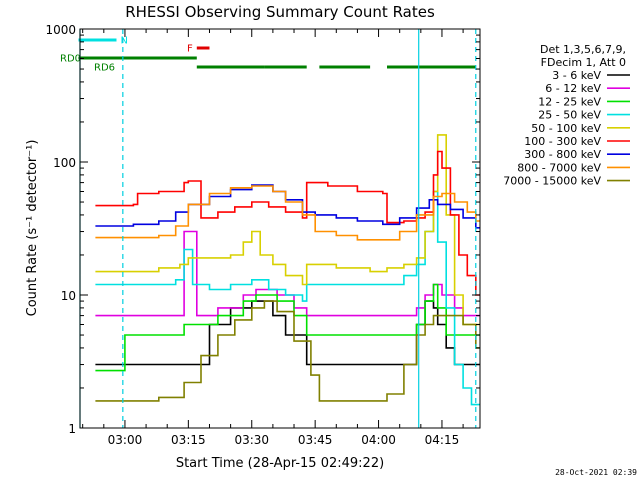  I want to click on flag-label-2: RD0, so click(70, 59).